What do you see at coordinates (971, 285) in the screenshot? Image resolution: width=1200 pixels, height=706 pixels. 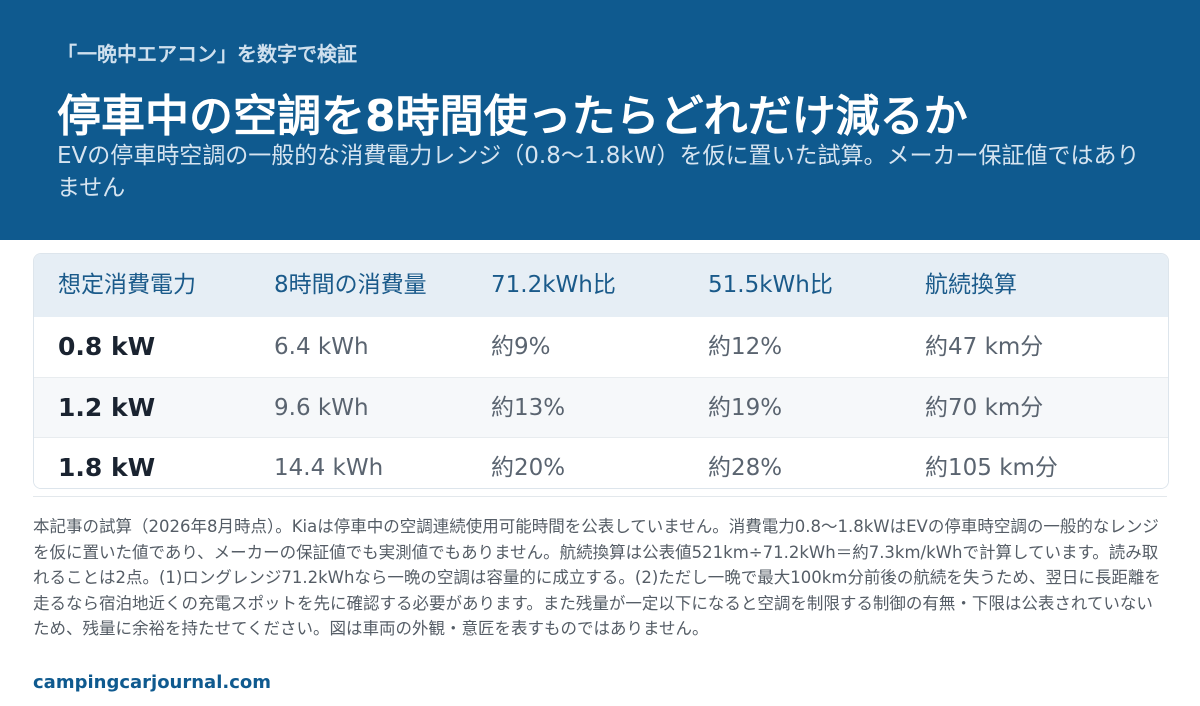 I see `column-header: 航続換算` at bounding box center [971, 285].